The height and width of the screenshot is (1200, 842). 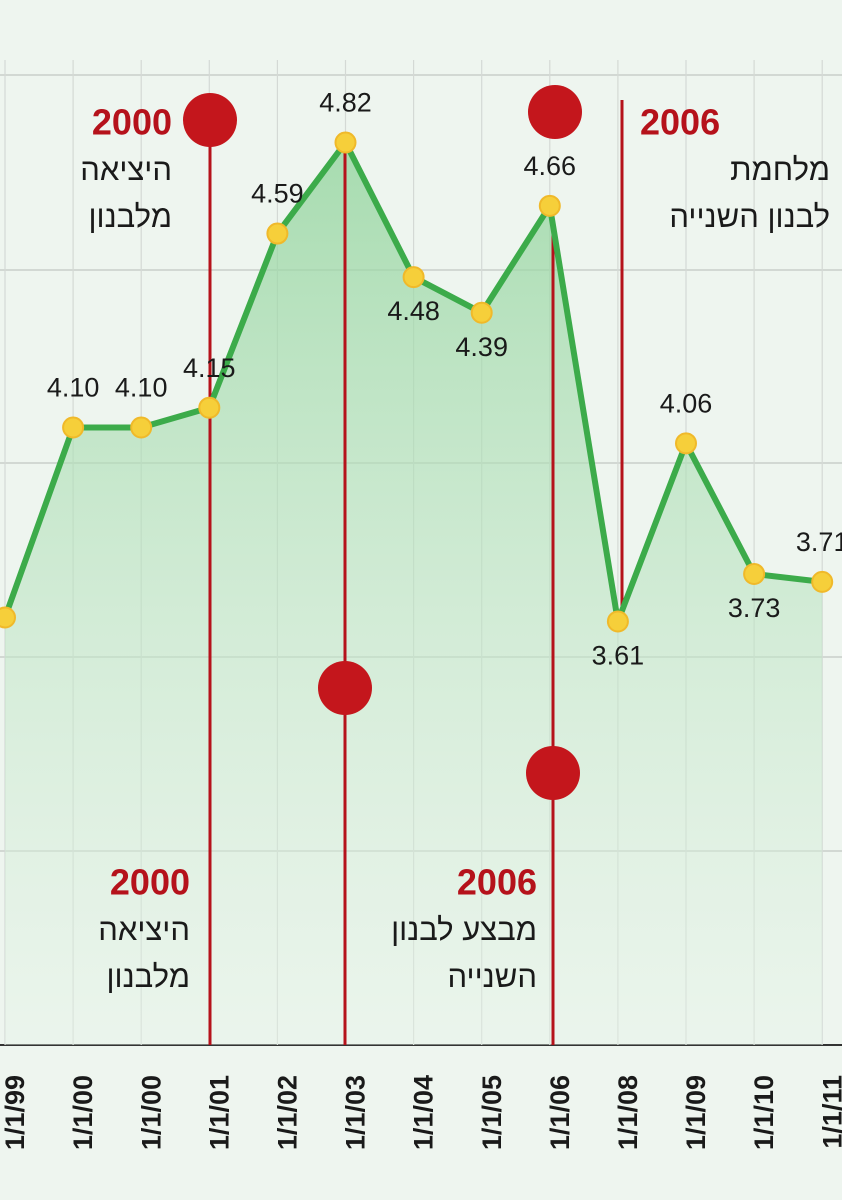 What do you see at coordinates (696, 1112) in the screenshot?
I see `x-tick-label: 1/1/09` at bounding box center [696, 1112].